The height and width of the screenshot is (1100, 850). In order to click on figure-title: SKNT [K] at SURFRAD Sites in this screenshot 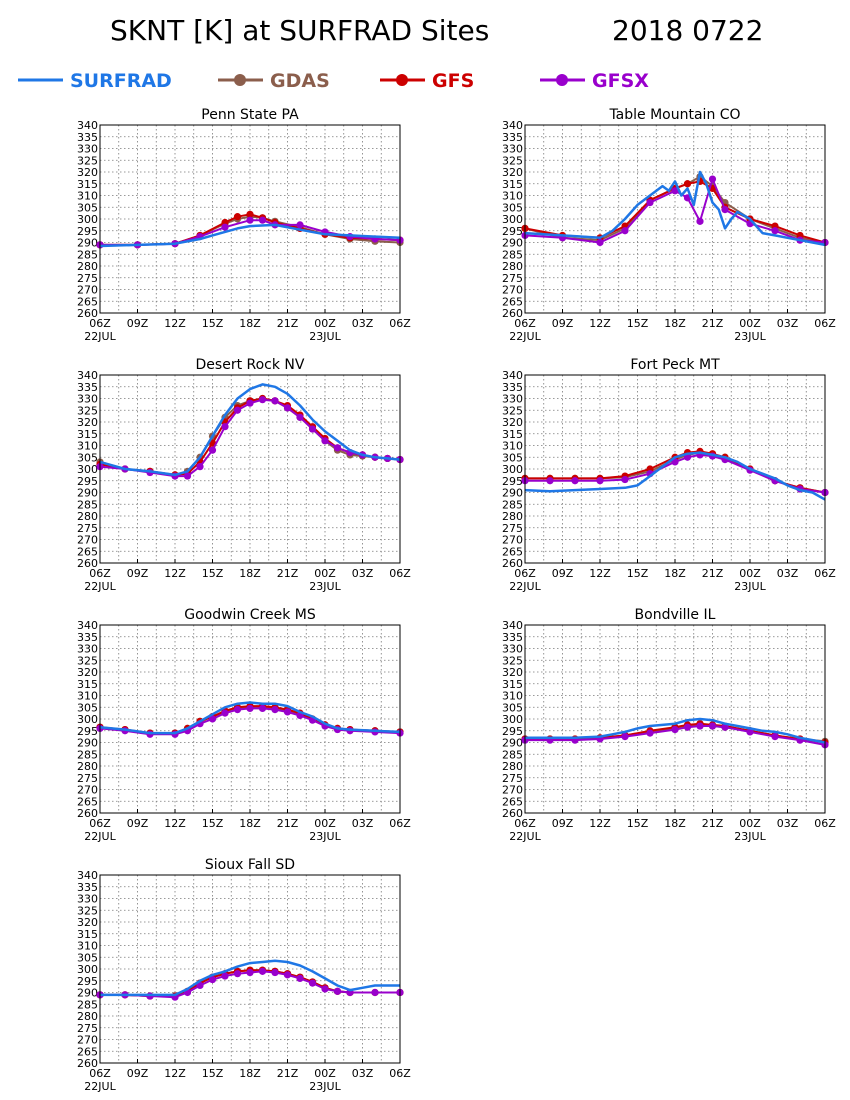, I will do `click(299, 30)`.